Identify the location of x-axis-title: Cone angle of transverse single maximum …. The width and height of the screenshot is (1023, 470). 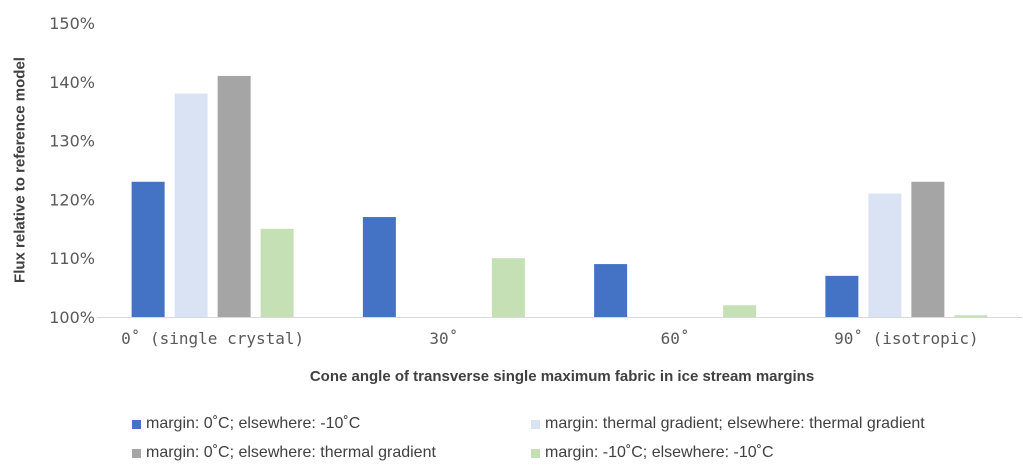
(562, 376).